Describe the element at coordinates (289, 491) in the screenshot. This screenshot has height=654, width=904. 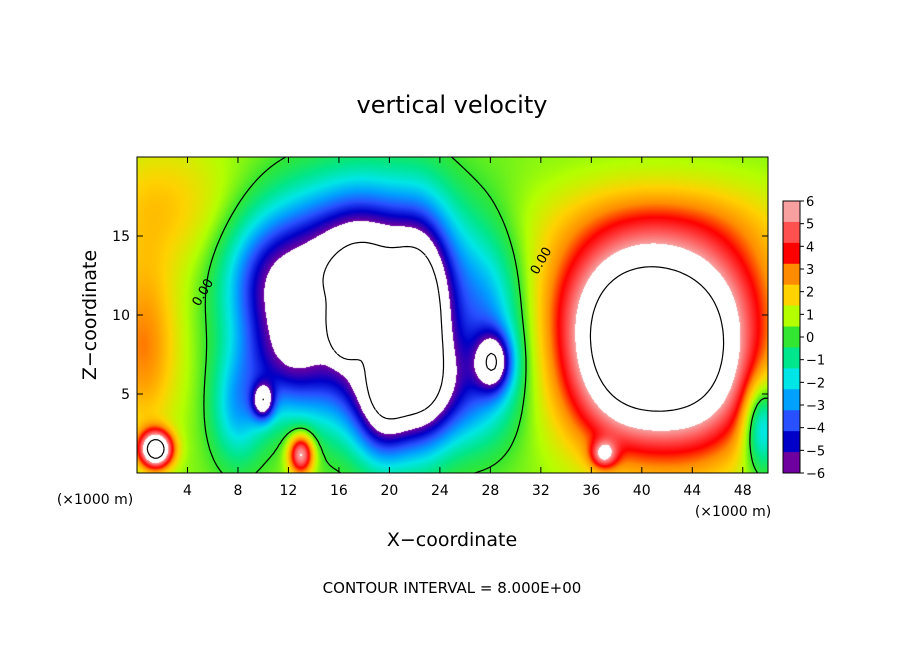
I see `x-tick-label: 12` at that location.